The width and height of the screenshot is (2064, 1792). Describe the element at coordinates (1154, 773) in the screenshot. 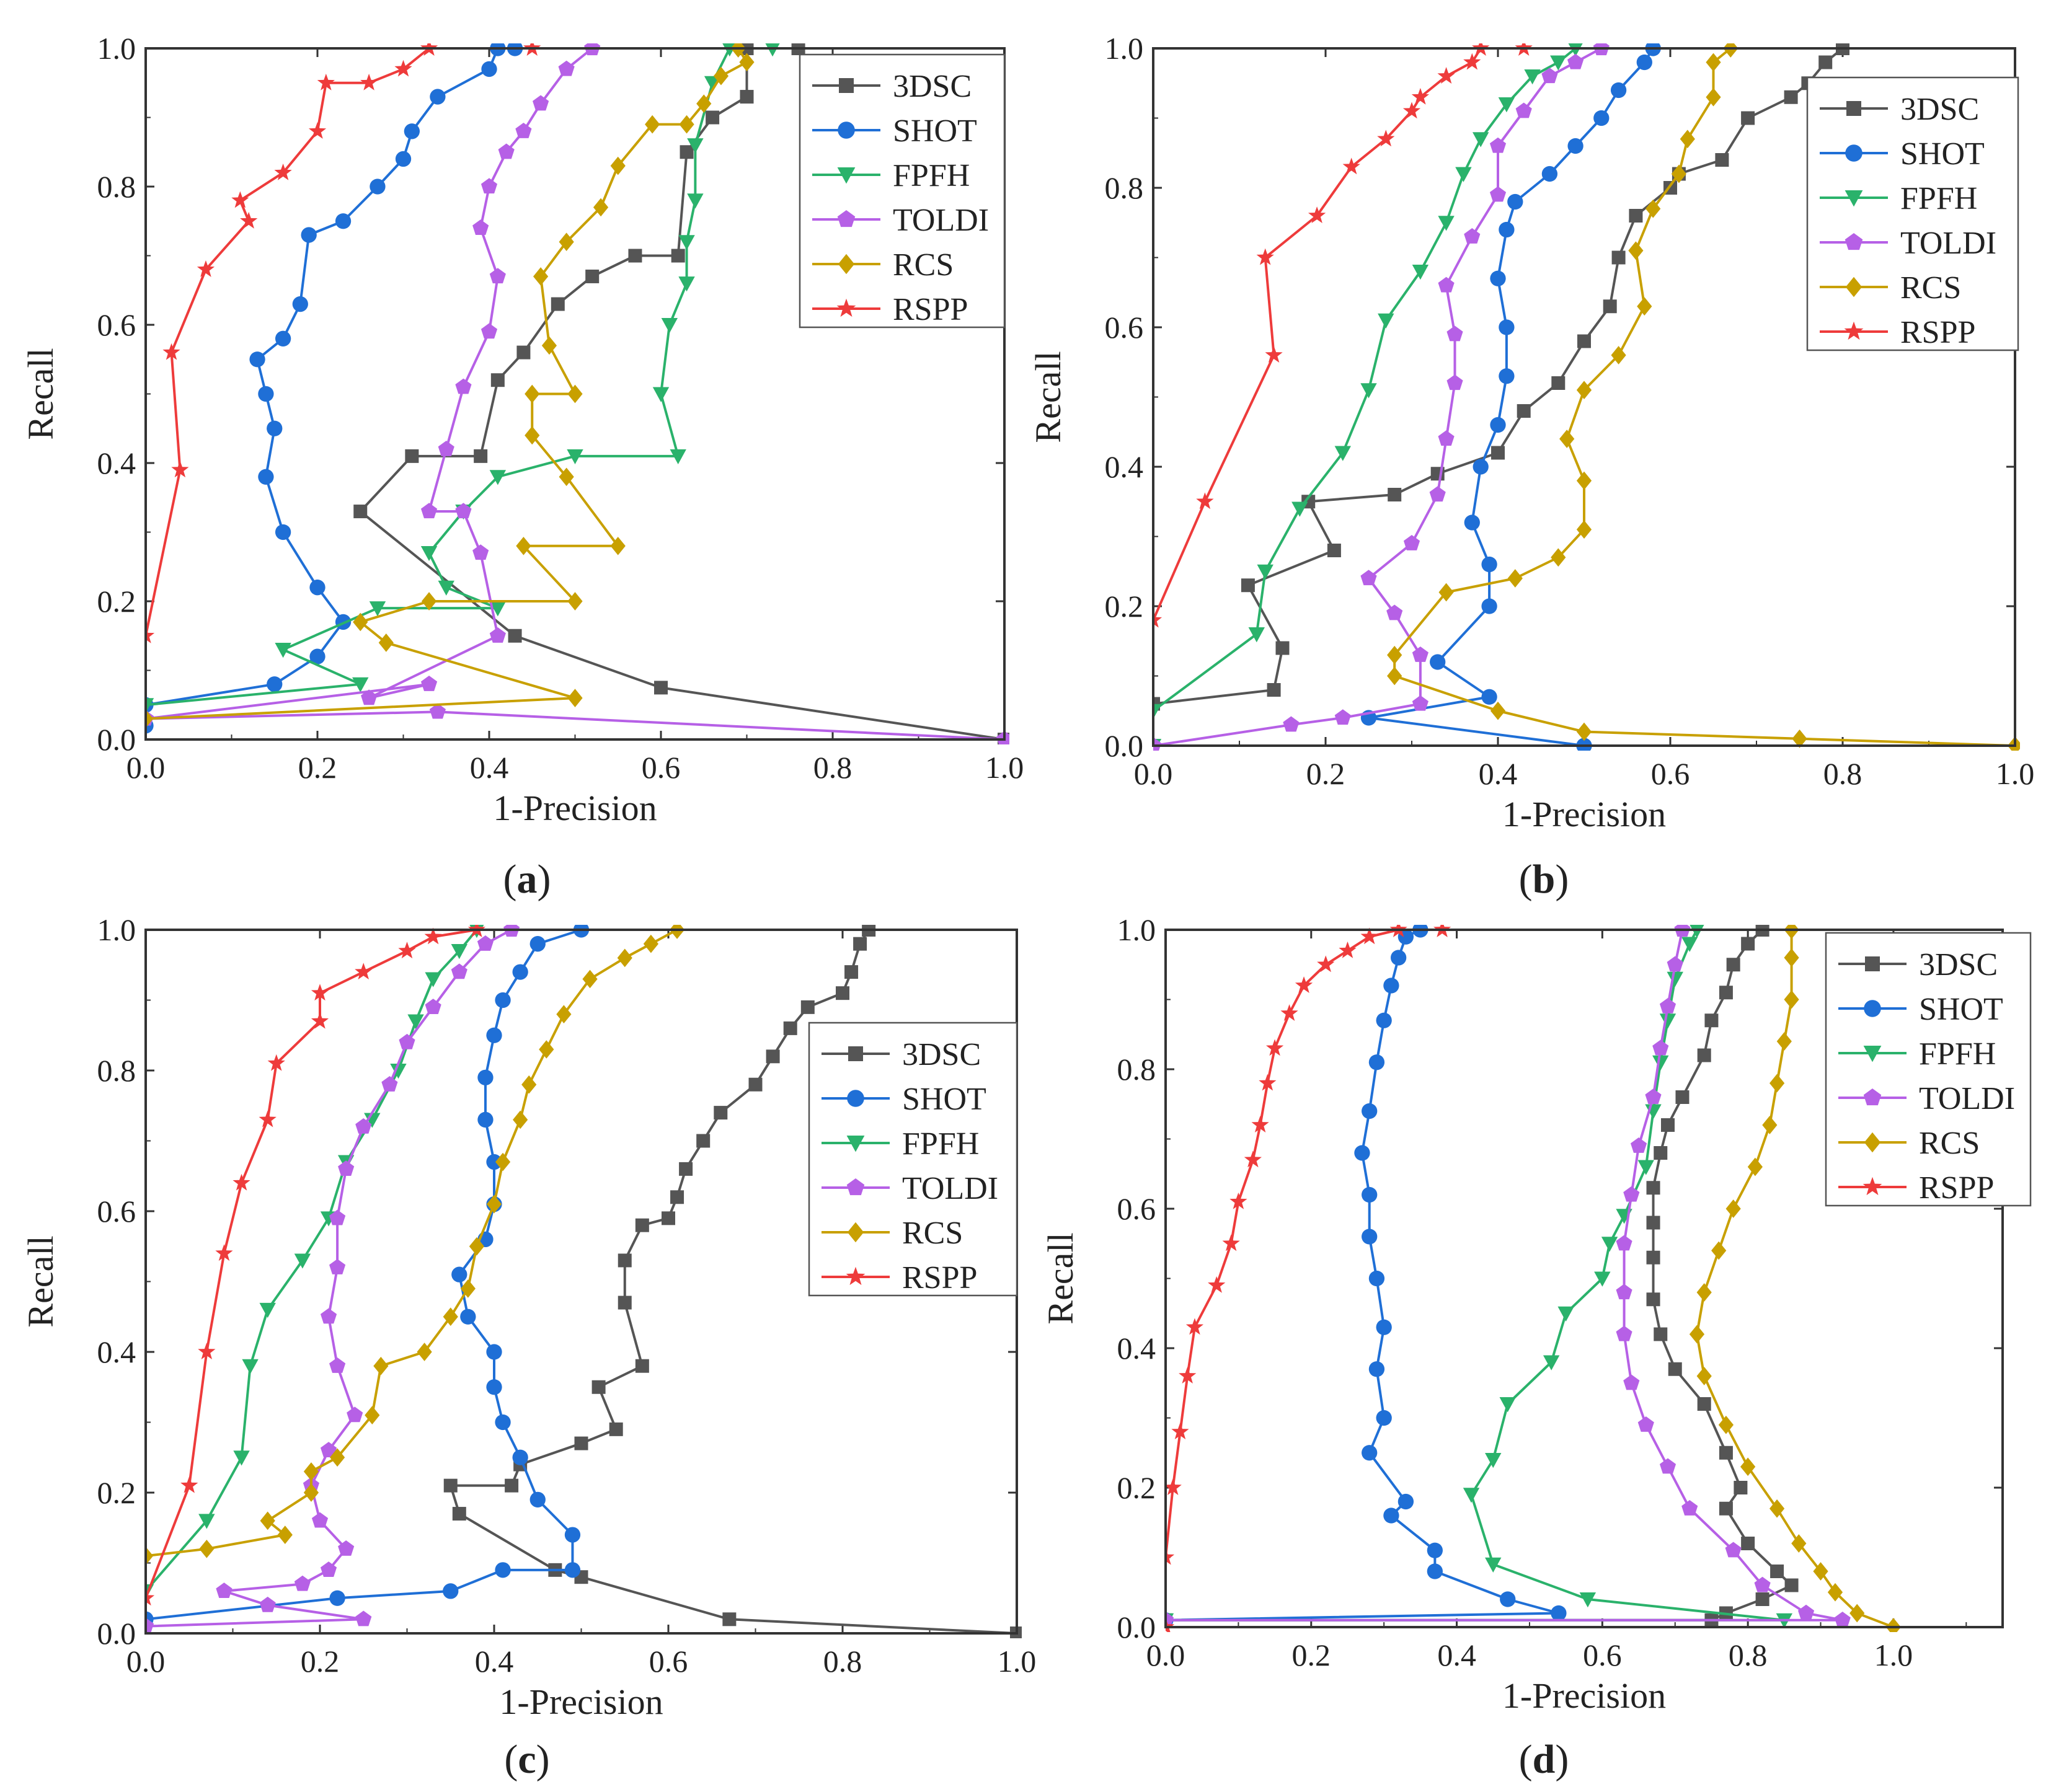

I see `x-tick-label: 0.0` at that location.